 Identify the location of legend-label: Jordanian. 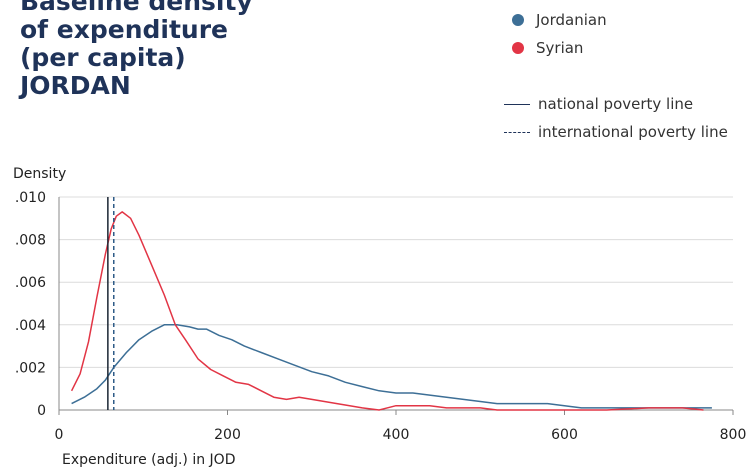
(571, 20).